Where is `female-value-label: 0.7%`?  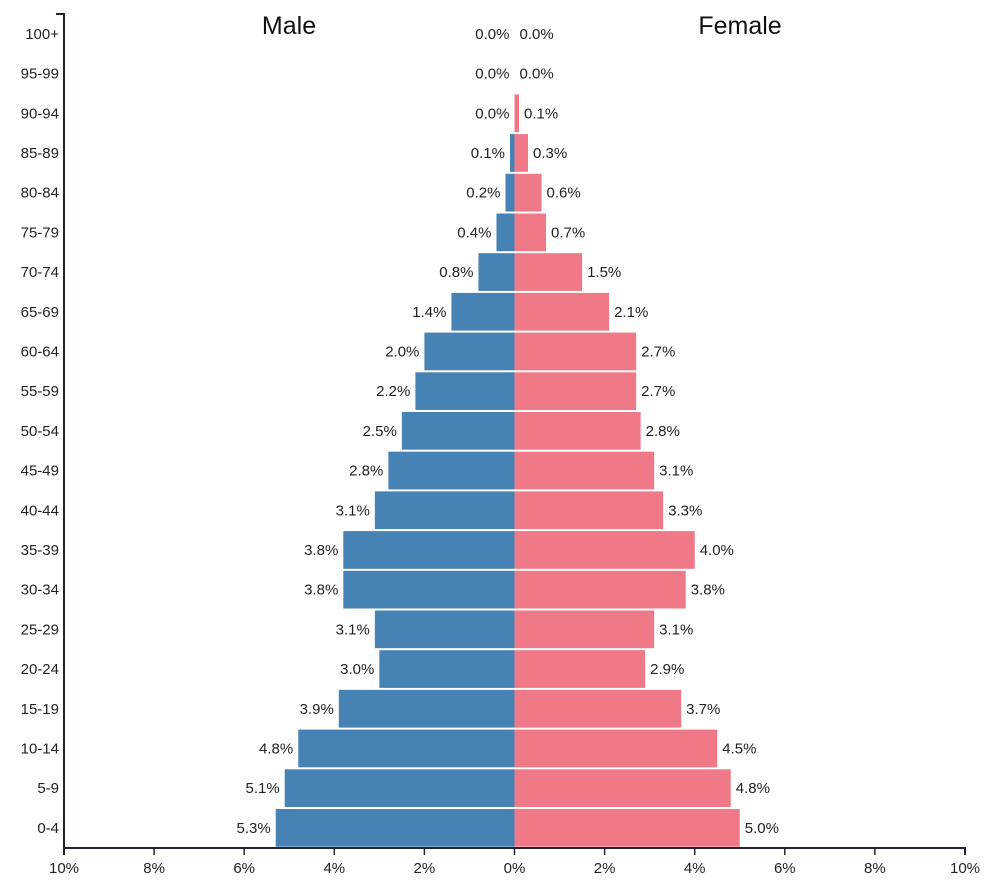 female-value-label: 0.7% is located at coordinates (568, 232).